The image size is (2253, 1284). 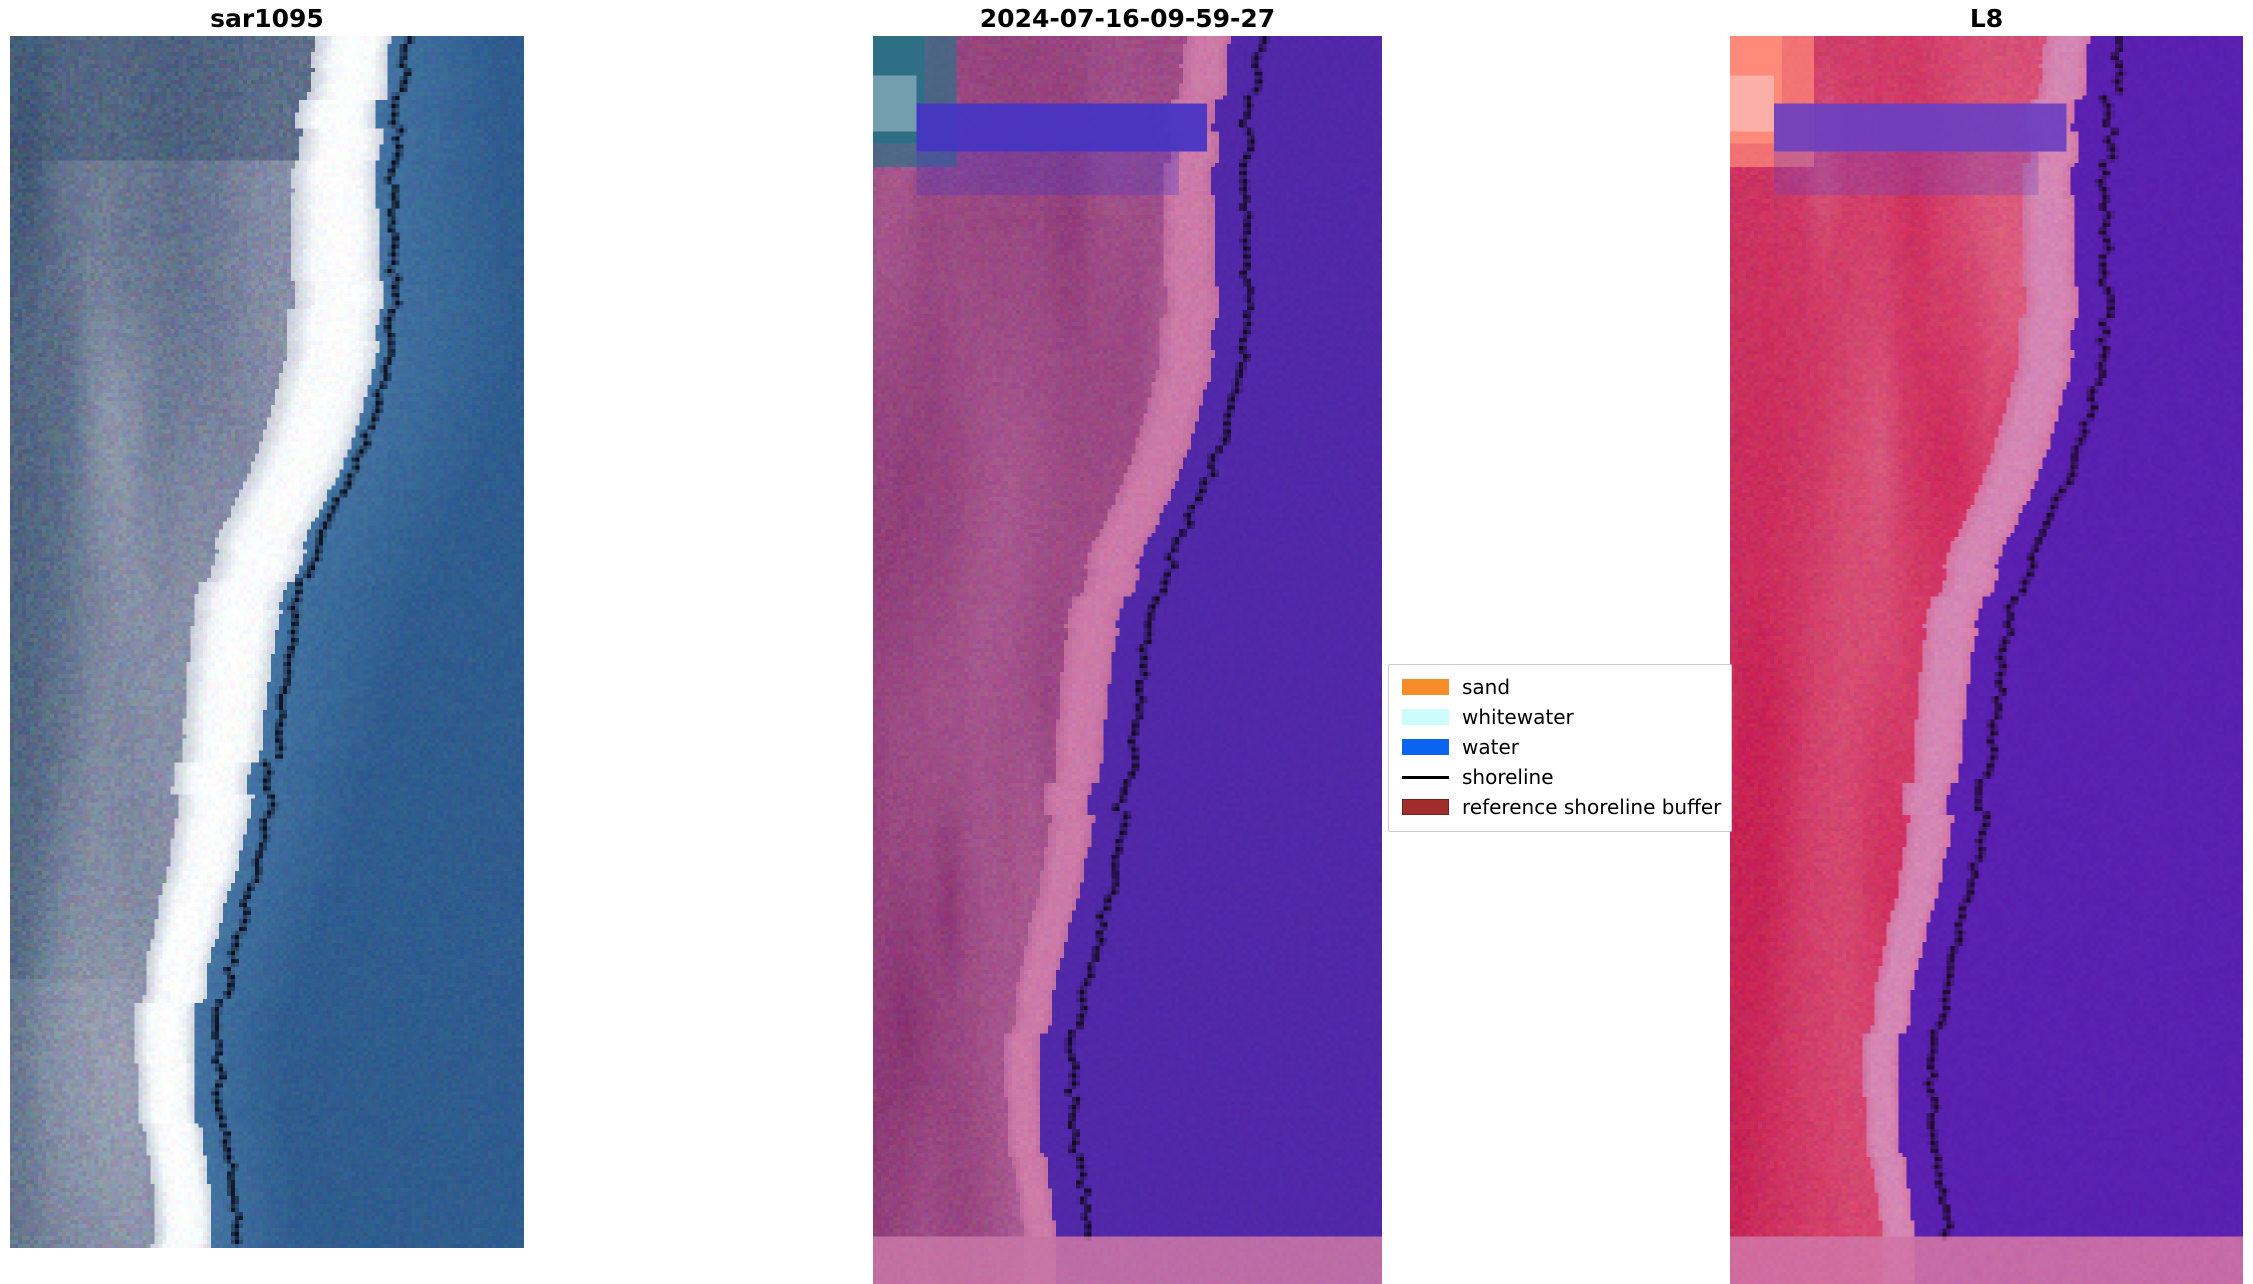 I want to click on legend-item-reference-shoreline-buffer: reference shoreline buffer, so click(x=1560, y=807).